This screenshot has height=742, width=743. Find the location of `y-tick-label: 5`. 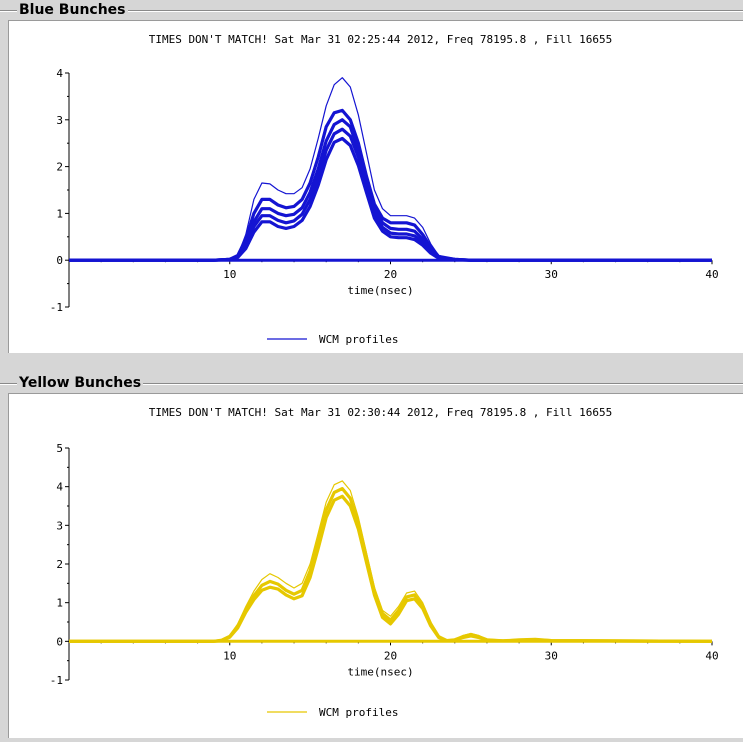

y-tick-label: 5 is located at coordinates (59, 448).